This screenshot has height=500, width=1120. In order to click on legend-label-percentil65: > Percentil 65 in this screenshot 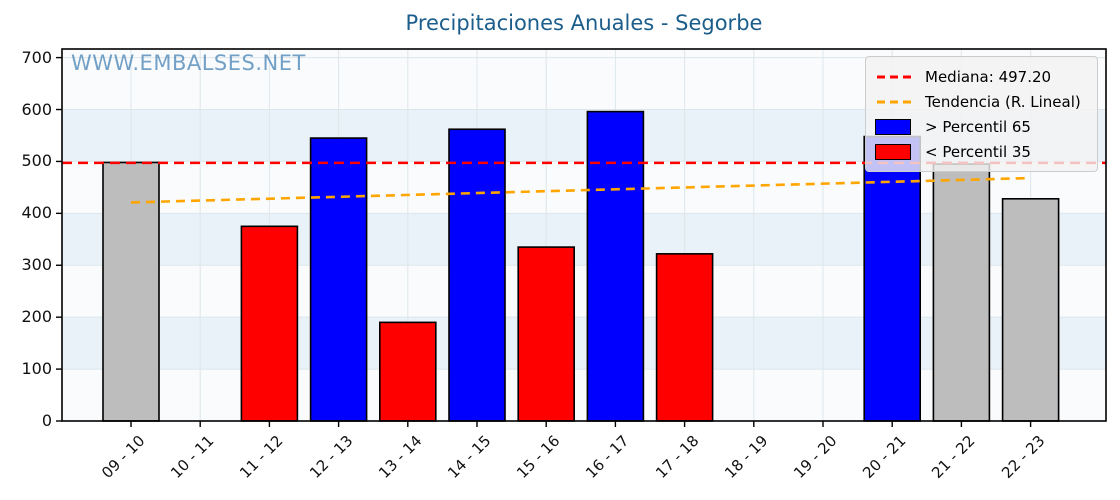, I will do `click(978, 126)`.